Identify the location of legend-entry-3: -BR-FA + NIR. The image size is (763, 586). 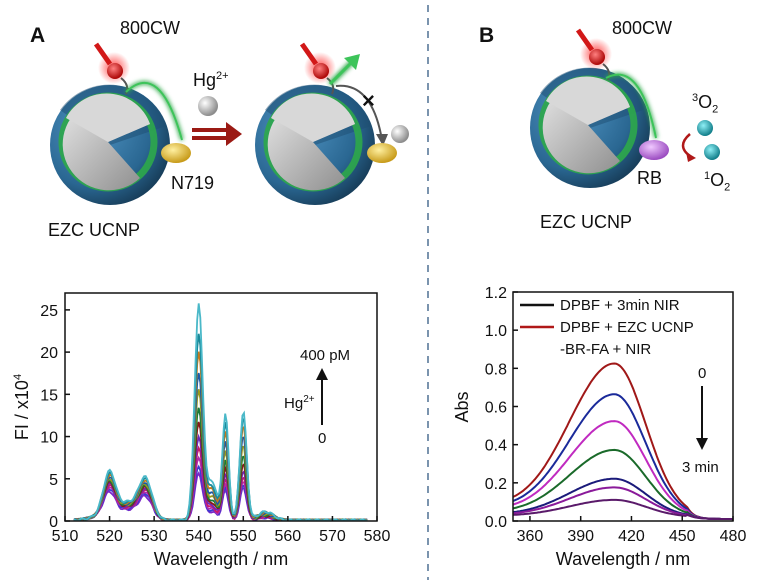
(605, 349).